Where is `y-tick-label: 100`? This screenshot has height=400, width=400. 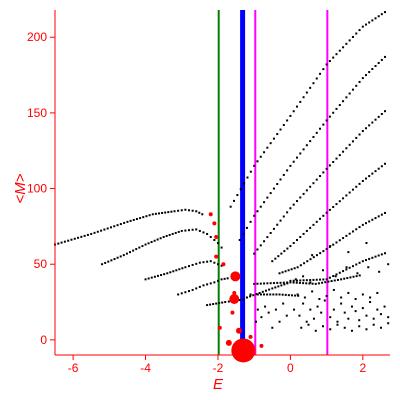 y-tick-label: 100 is located at coordinates (37, 189).